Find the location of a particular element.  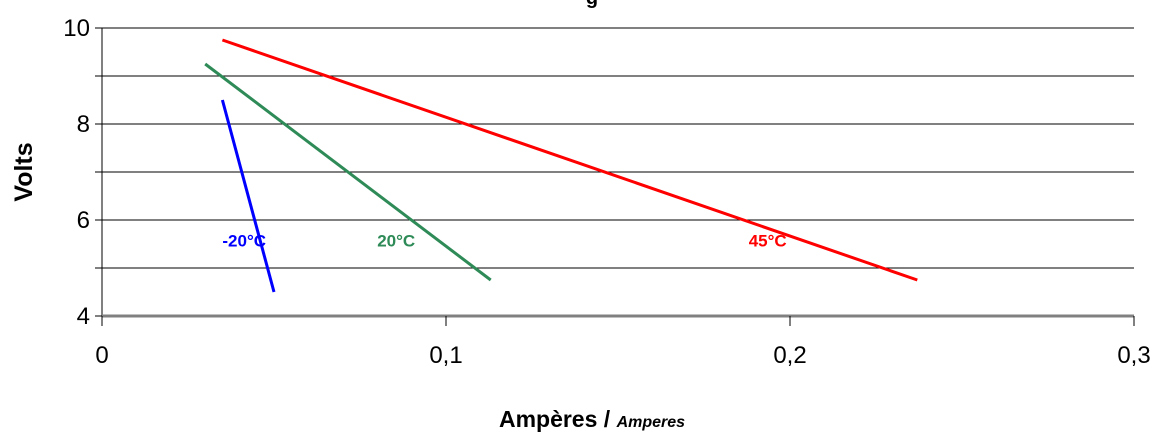

series-label: -20°C is located at coordinates (244, 240).